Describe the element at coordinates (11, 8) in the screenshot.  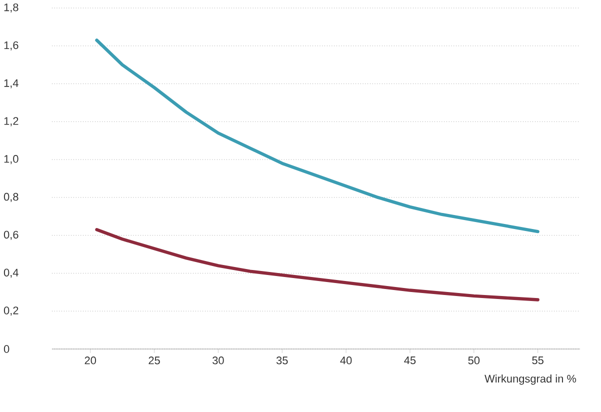
I see `y-tick-label: 1,8` at that location.